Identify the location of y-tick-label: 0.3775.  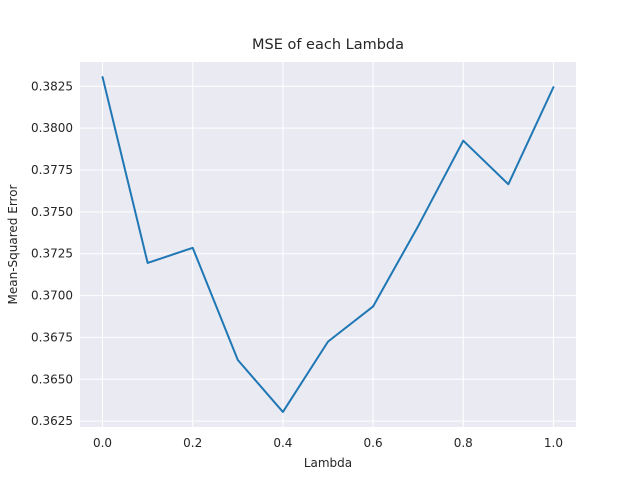
(52, 170).